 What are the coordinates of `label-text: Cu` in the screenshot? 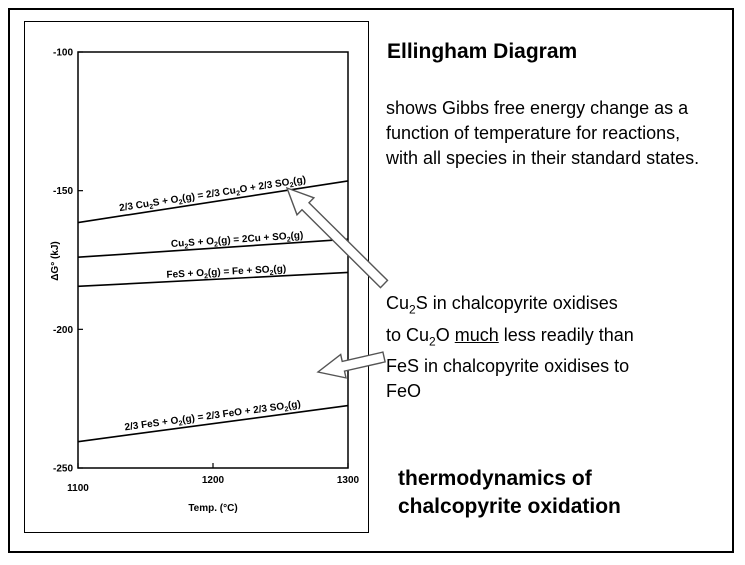 It's located at (178, 244).